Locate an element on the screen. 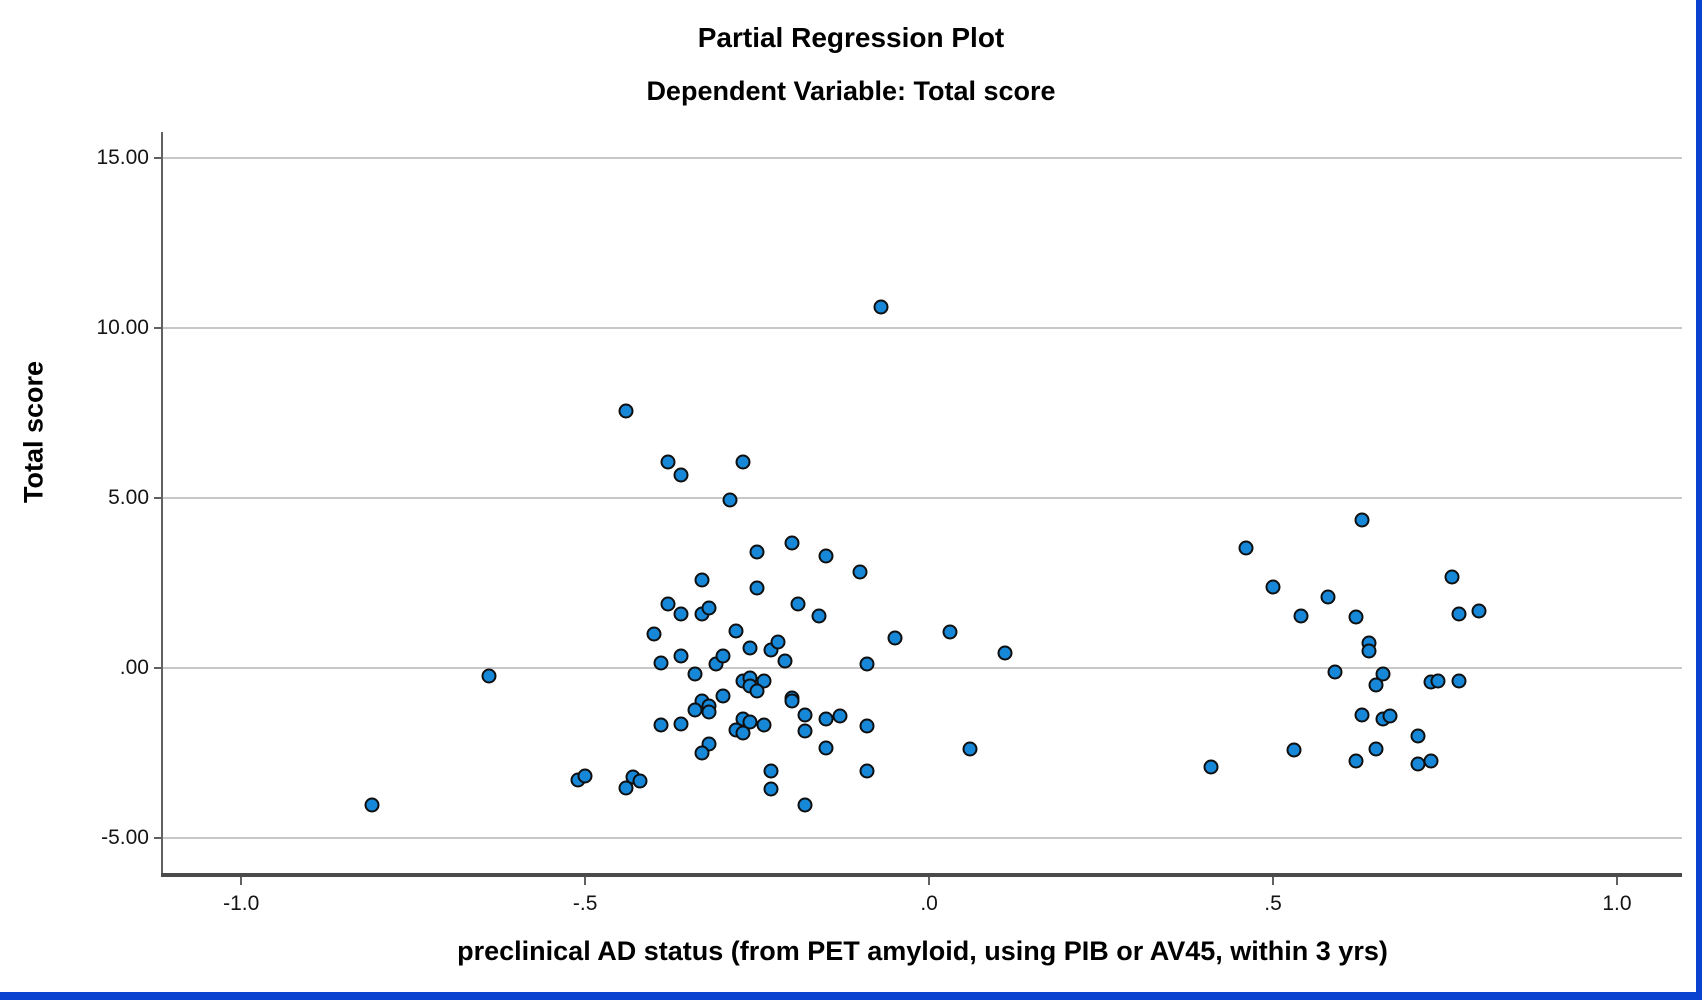  x-axis-tick-label: .5 is located at coordinates (1273, 903).